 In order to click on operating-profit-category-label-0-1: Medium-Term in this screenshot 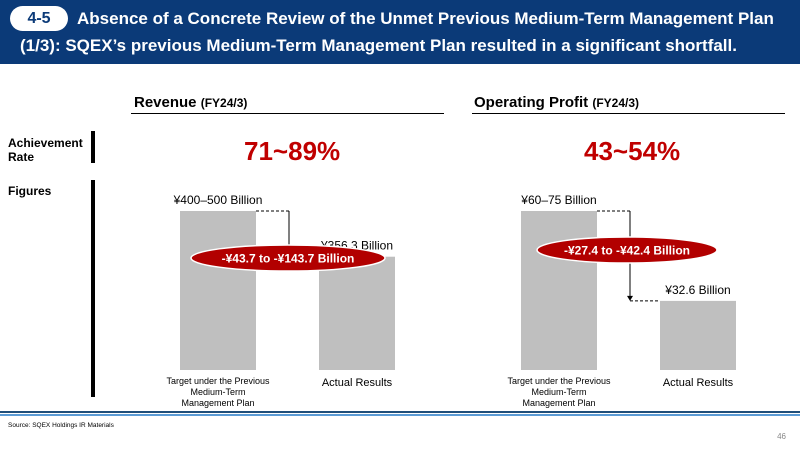, I will do `click(558, 392)`.